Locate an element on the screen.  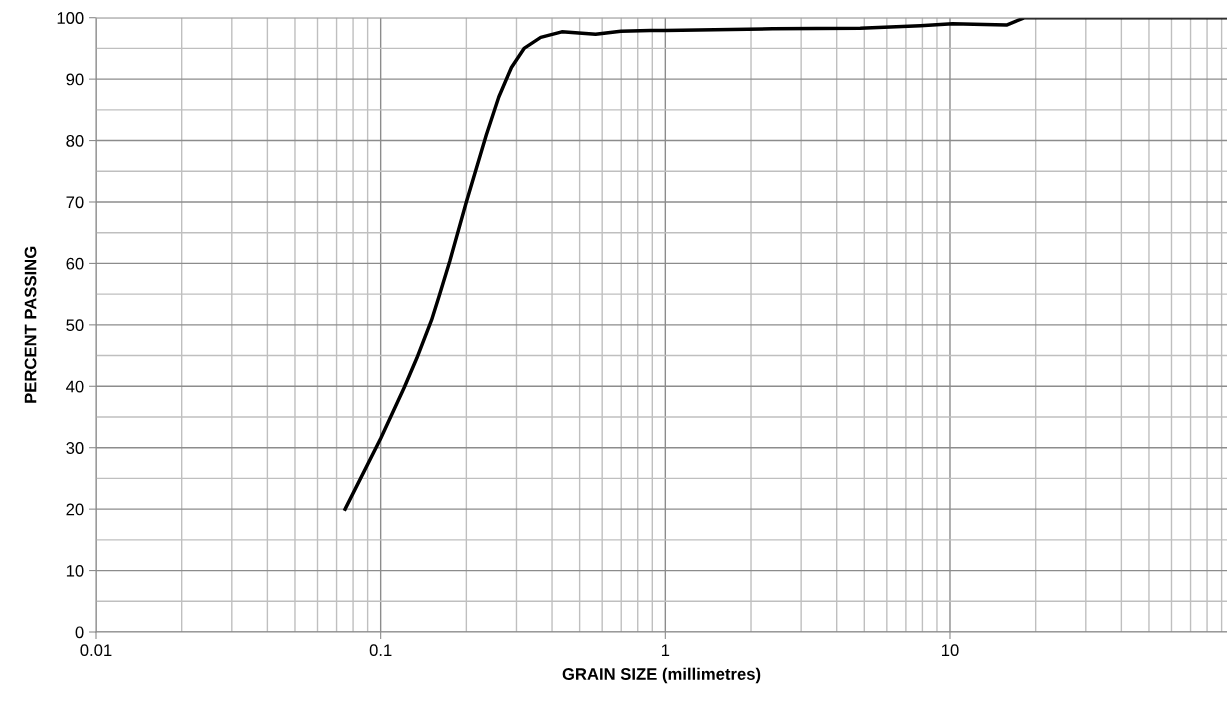
x-tick-label: 10 is located at coordinates (950, 650).